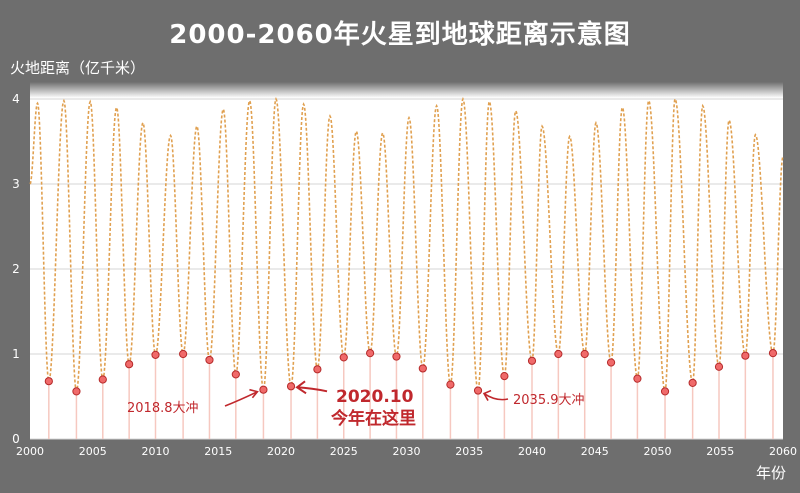 The height and width of the screenshot is (493, 800). Describe the element at coordinates (218, 451) in the screenshot. I see `x-tick-label: 2015` at that location.